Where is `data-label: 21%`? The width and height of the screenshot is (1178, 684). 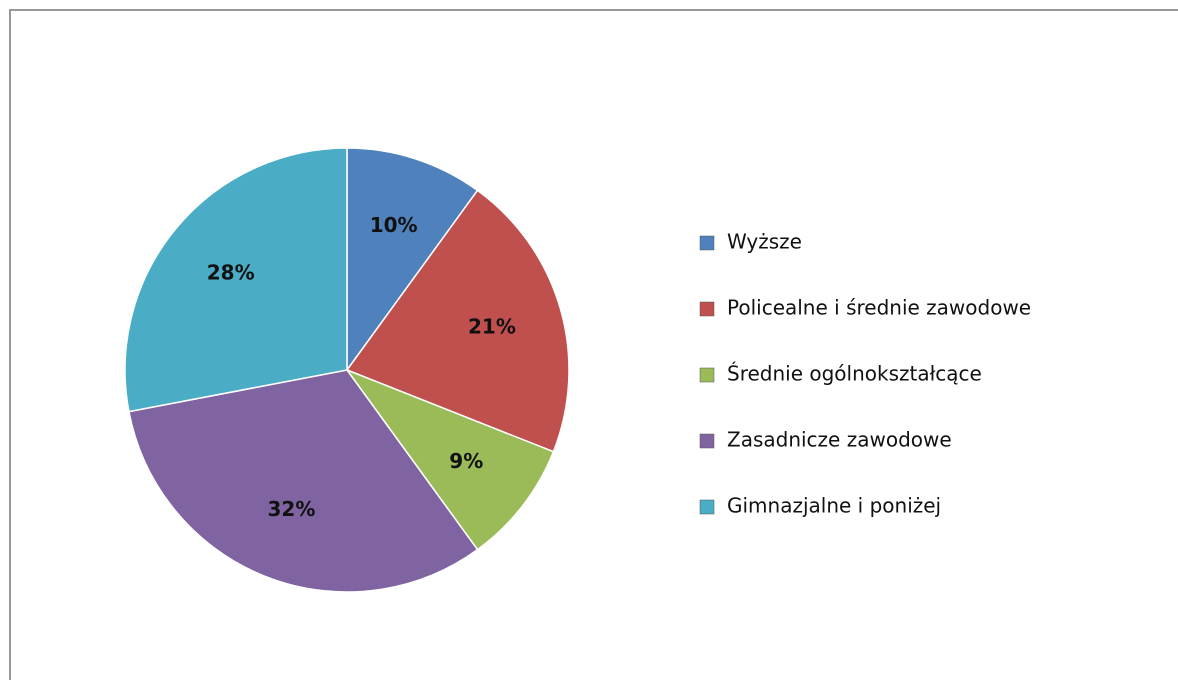
data-label: 21% is located at coordinates (492, 326).